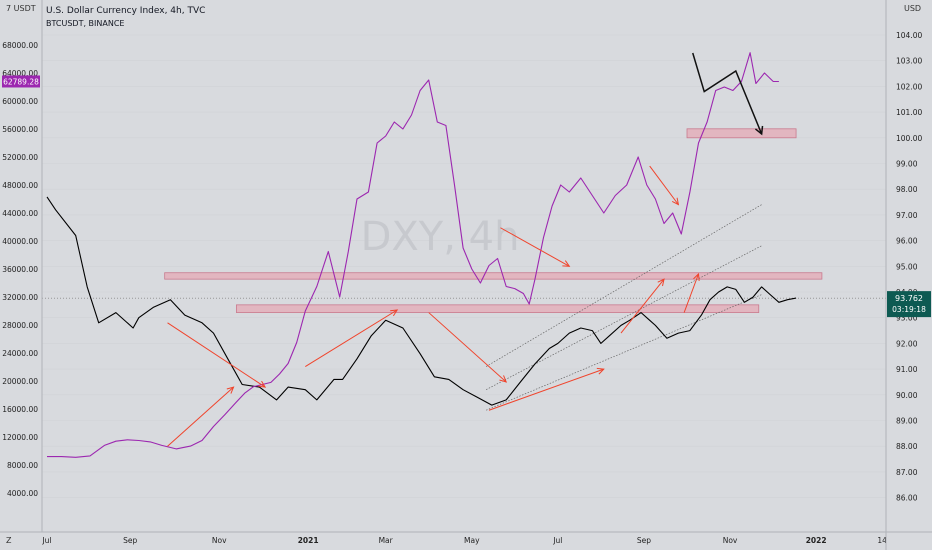  Describe the element at coordinates (907, 266) in the screenshot. I see `right-tick-label: 95.00` at that location.